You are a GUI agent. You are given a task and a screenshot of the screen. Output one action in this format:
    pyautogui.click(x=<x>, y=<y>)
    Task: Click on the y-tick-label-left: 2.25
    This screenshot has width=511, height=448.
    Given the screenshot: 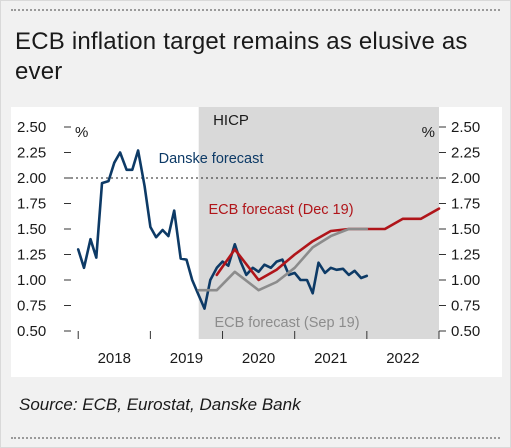 What is the action you would take?
    pyautogui.click(x=31, y=153)
    